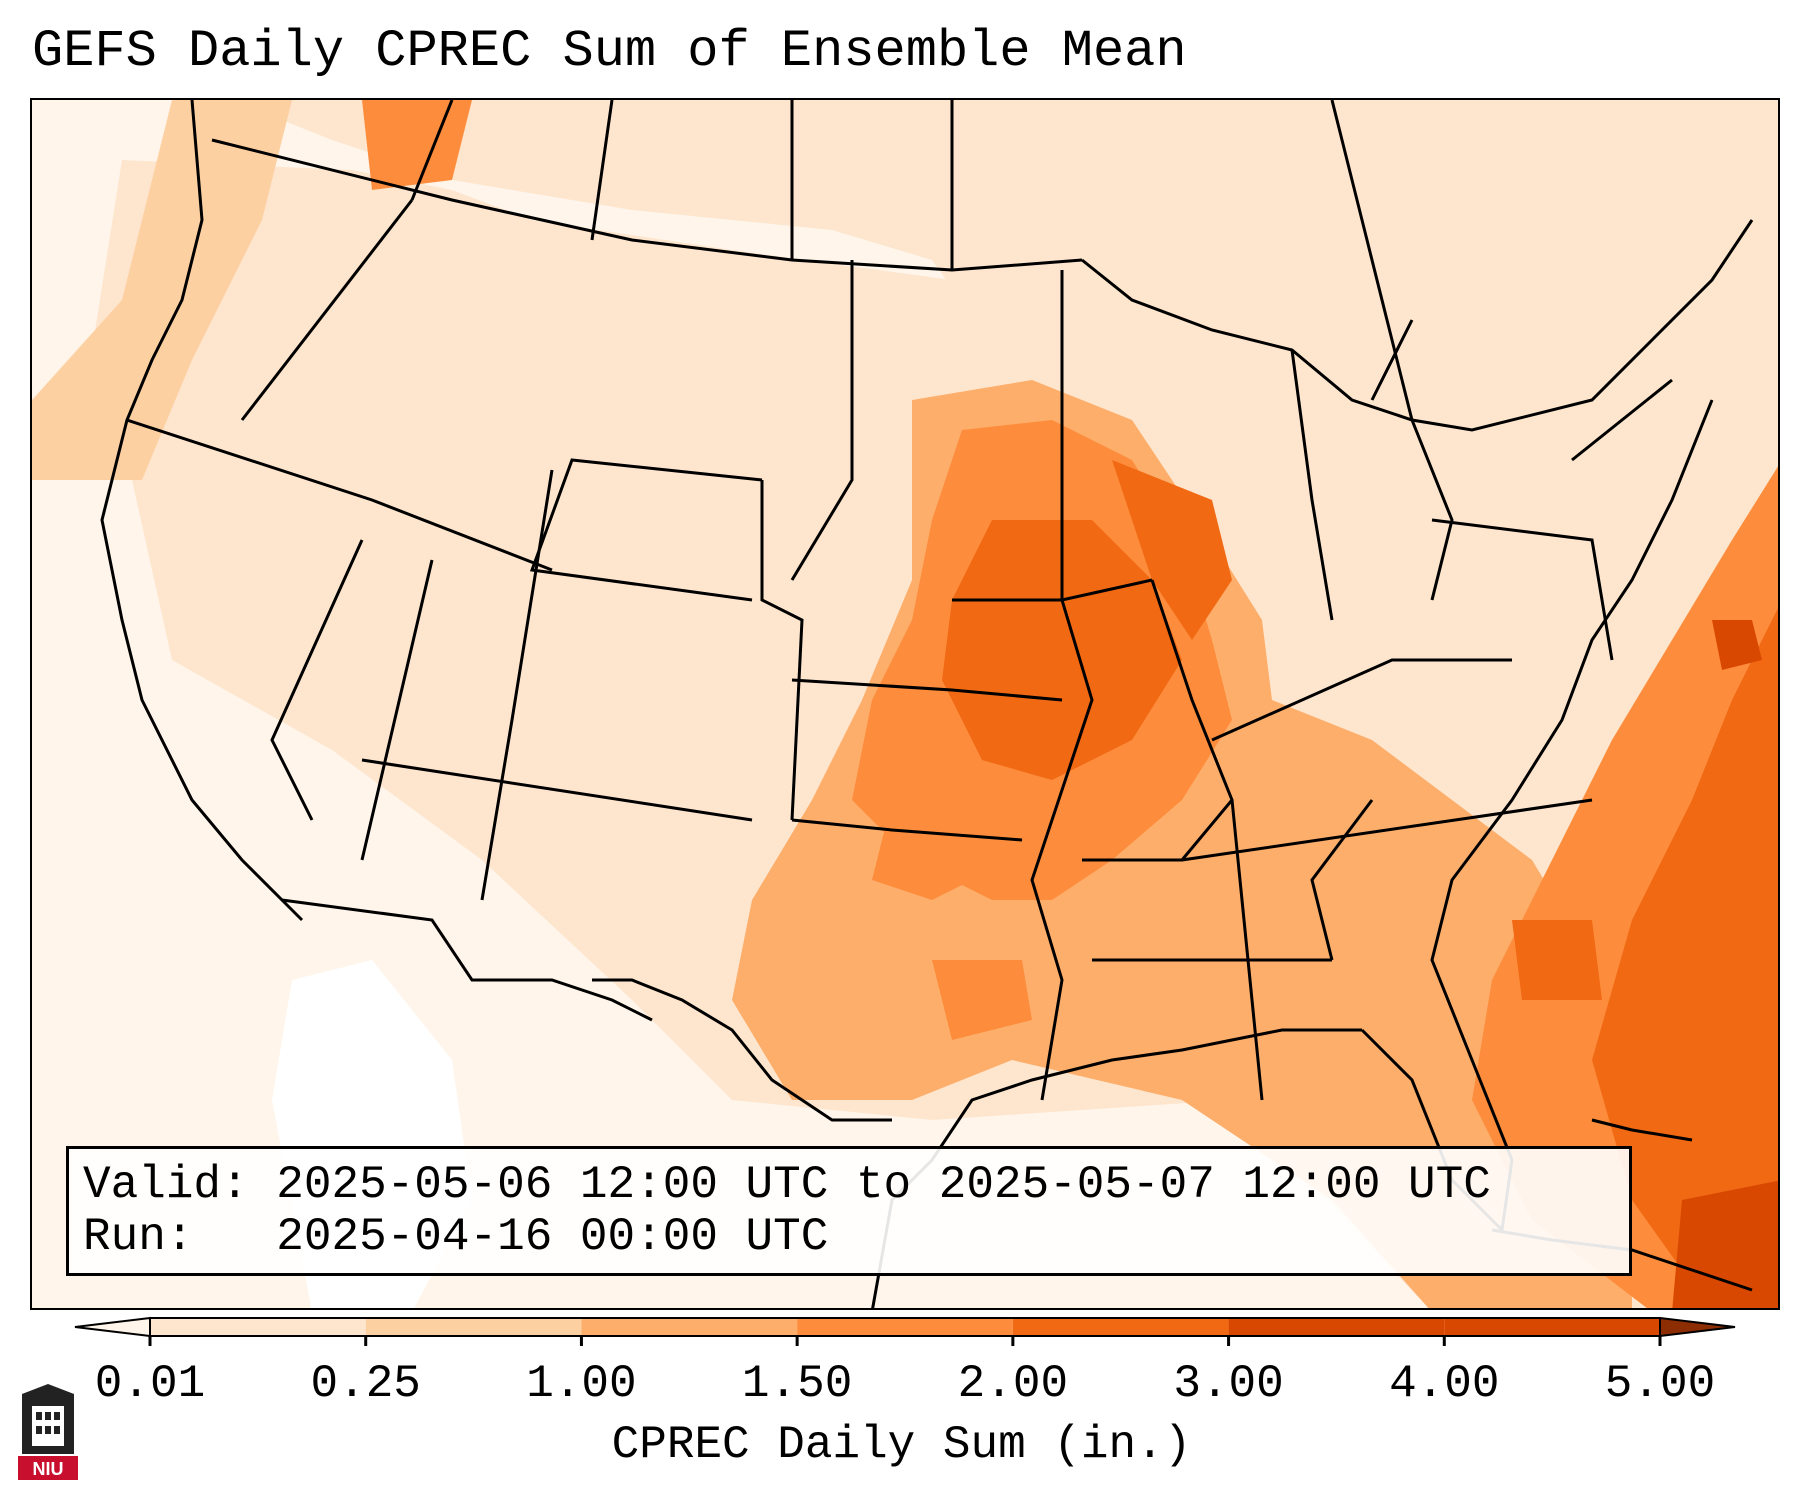 This screenshot has height=1500, width=1803. What do you see at coordinates (797, 1384) in the screenshot?
I see `colorbar-tick-label: 1.50` at bounding box center [797, 1384].